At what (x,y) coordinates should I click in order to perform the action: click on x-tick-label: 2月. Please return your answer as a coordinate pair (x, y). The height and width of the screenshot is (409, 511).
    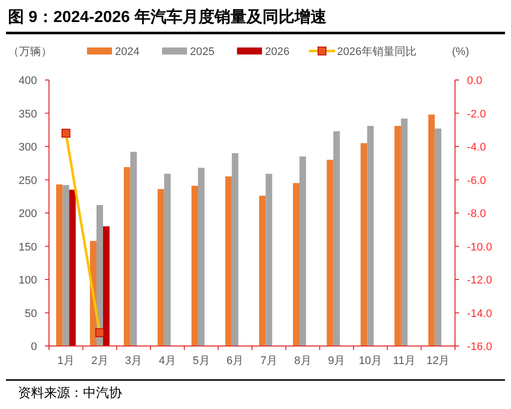
    Looking at the image, I should click on (99, 361).